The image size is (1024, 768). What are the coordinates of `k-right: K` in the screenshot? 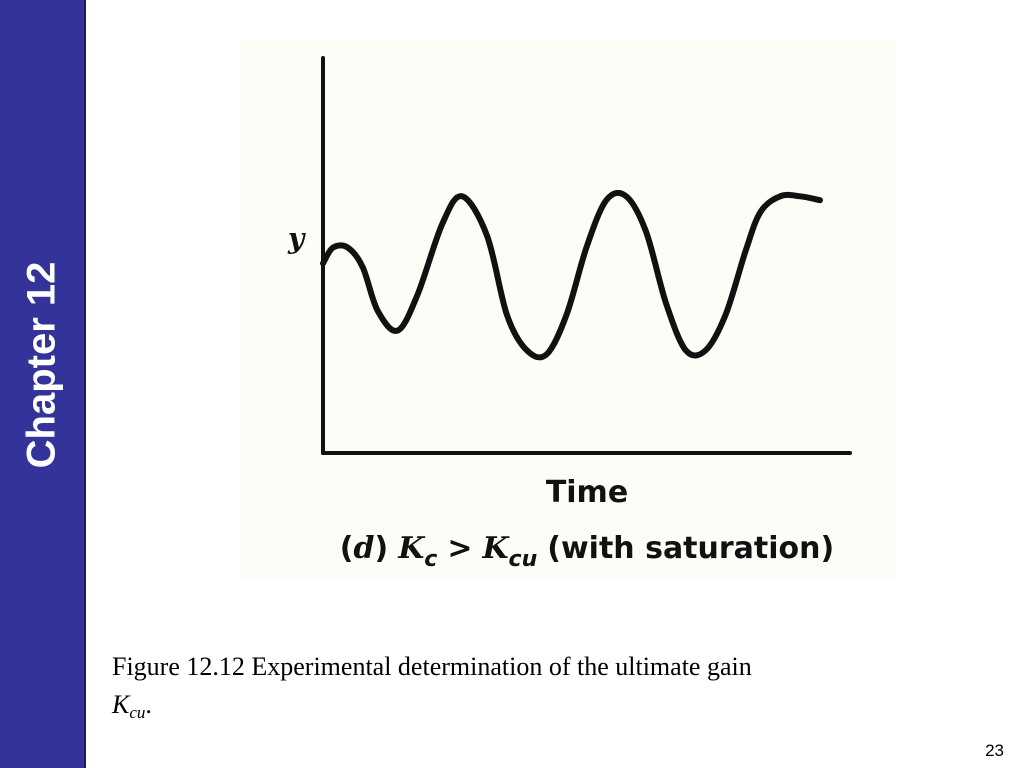 It's located at (495, 548).